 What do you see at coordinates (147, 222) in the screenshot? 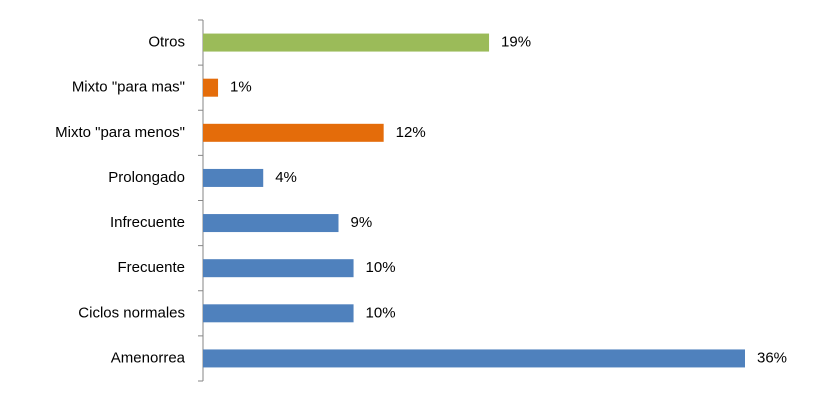
I see `y-tick-label: Infrecuente` at bounding box center [147, 222].